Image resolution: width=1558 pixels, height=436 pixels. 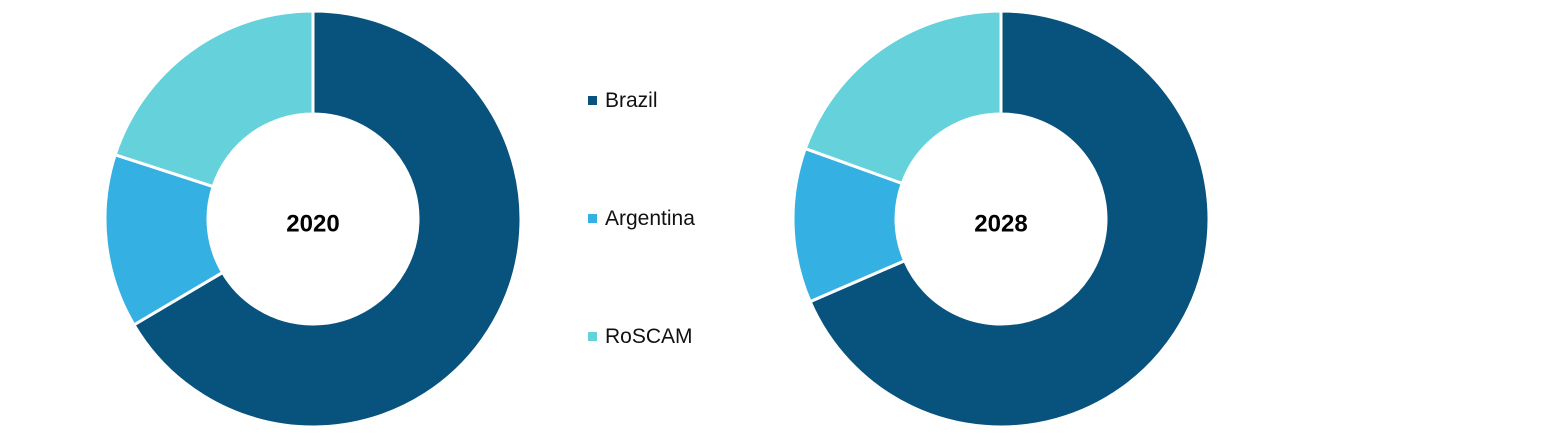 I want to click on legend-swatch-argentina, so click(x=592, y=218).